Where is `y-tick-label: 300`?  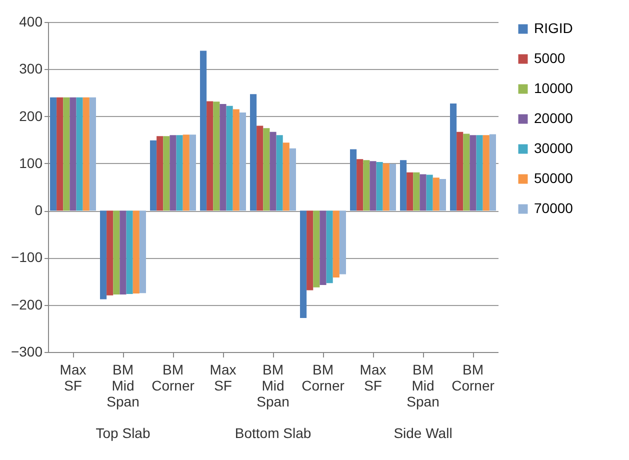
y-tick-label: 300 is located at coordinates (31, 68).